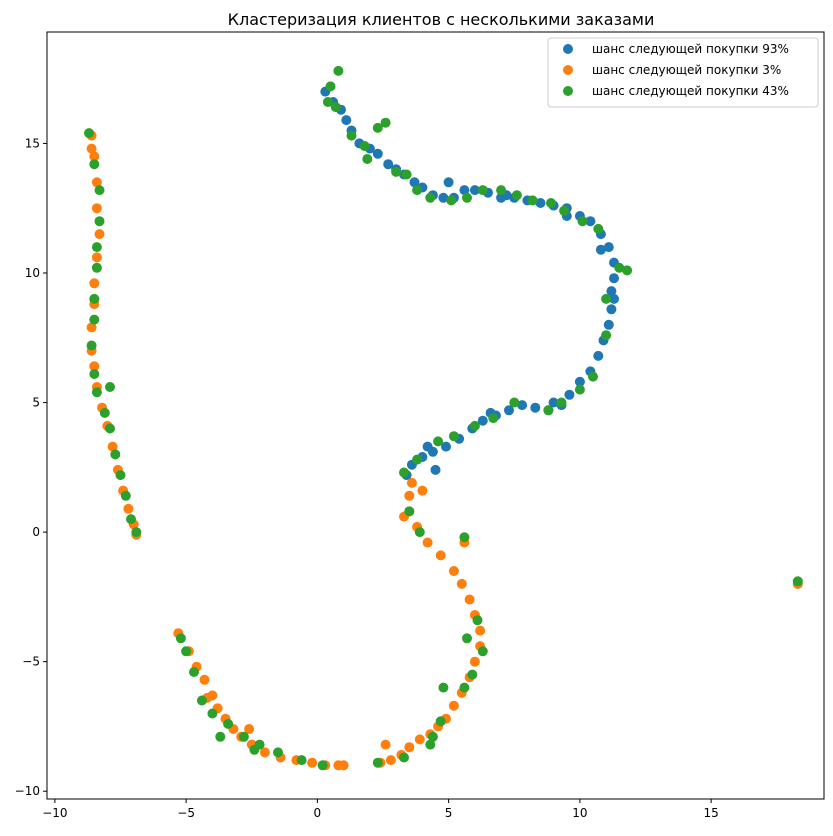 The height and width of the screenshot is (836, 833). What do you see at coordinates (710, 813) in the screenshot?
I see `x-tick-label: 15` at bounding box center [710, 813].